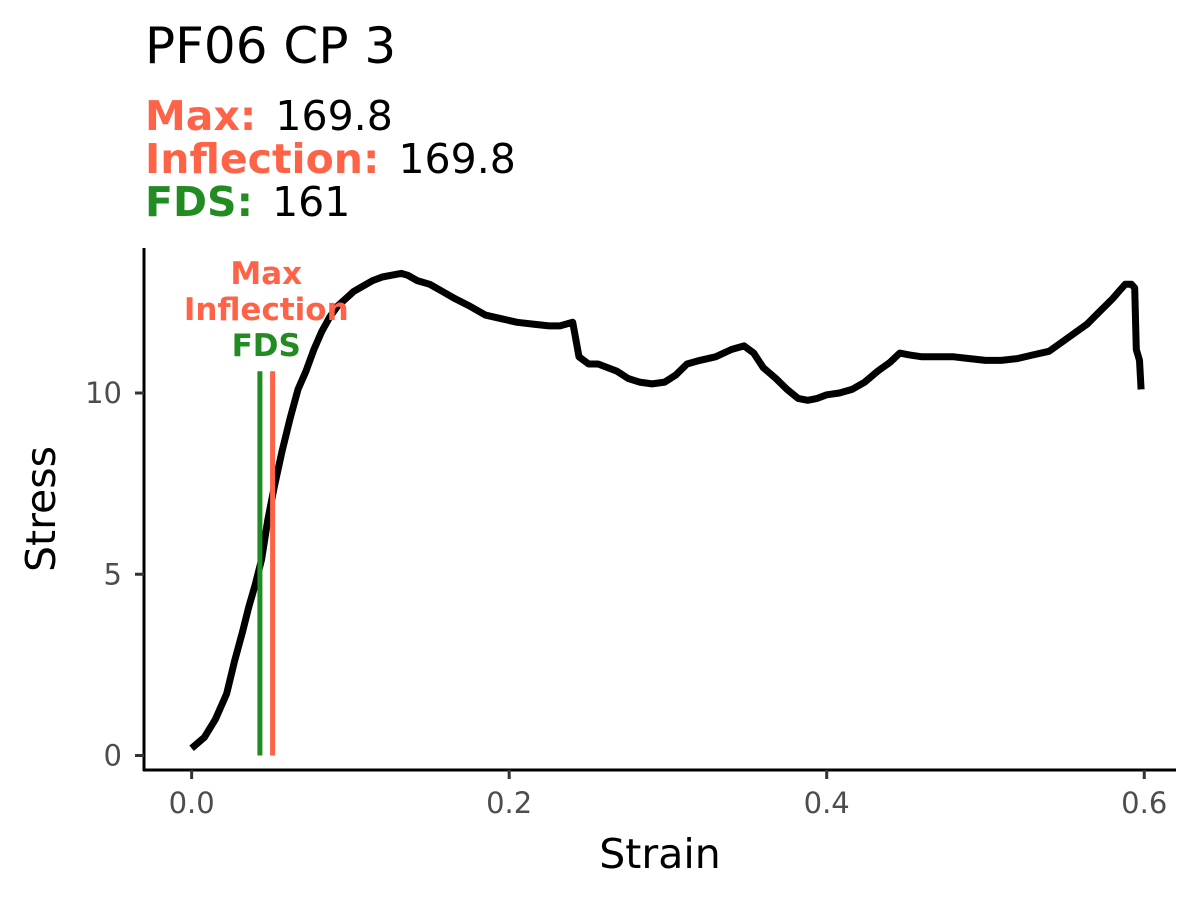  Describe the element at coordinates (509, 803) in the screenshot. I see `x-tick-label: 0.2` at that location.